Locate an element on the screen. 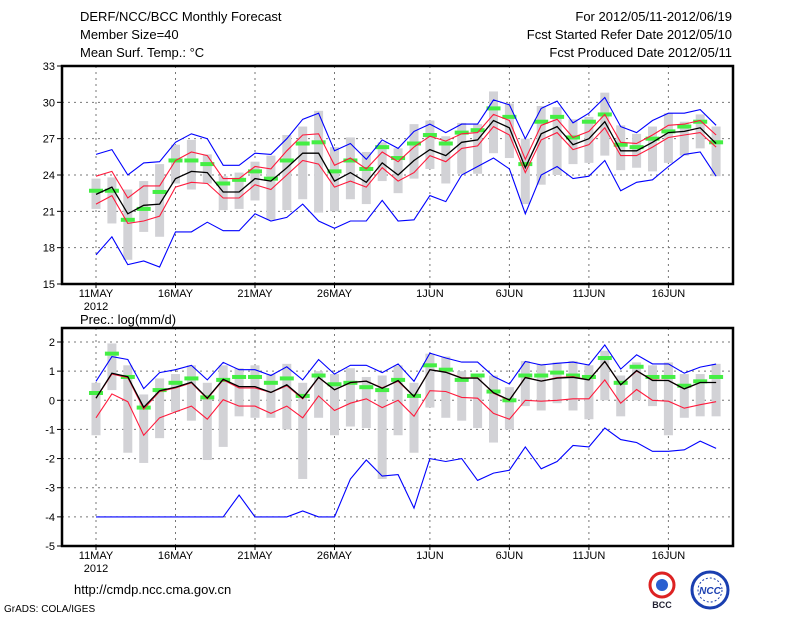 This screenshot has width=800, height=618. y-tick-label: 27 is located at coordinates (49, 140).